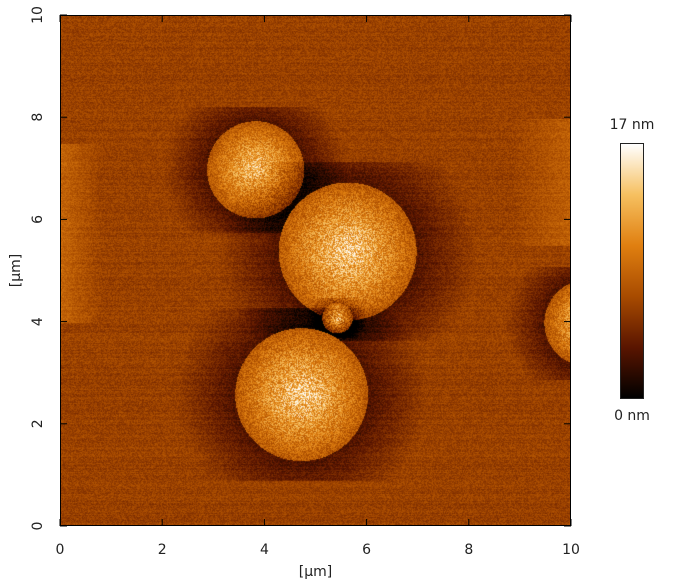  What do you see at coordinates (632, 125) in the screenshot?
I see `colorbar-max-label: 17 nm` at bounding box center [632, 125].